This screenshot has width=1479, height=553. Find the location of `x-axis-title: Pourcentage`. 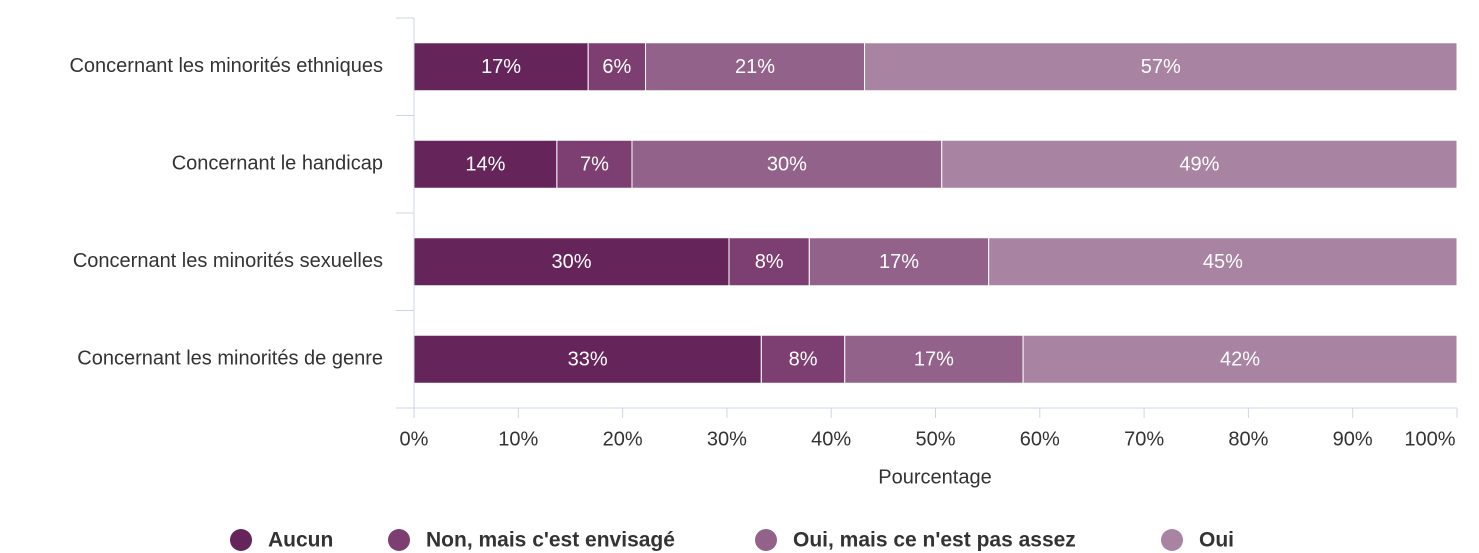

x-axis-title: Pourcentage is located at coordinates (934, 477).